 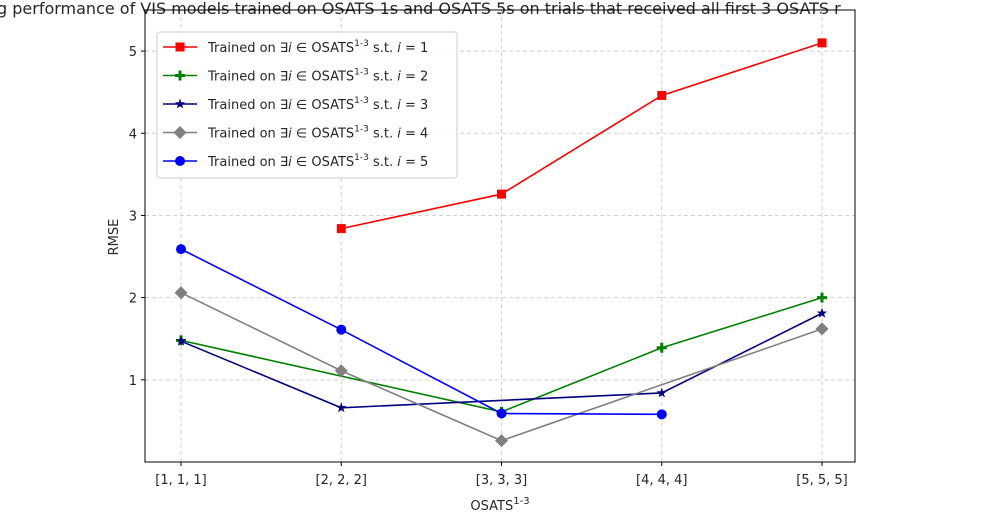 I want to click on y-tick-label: 4, so click(x=133, y=134).